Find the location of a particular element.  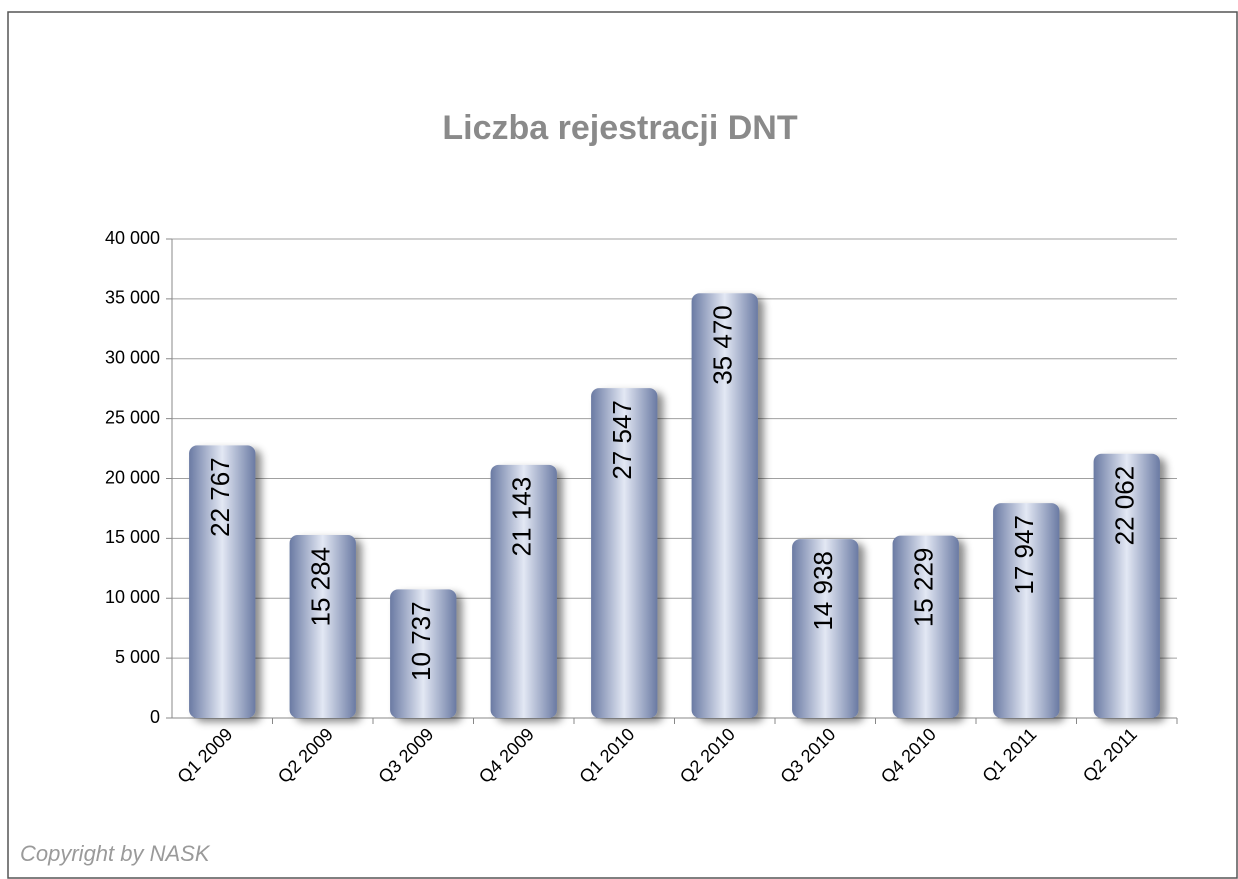

value-label: 15 284 is located at coordinates (321, 587).